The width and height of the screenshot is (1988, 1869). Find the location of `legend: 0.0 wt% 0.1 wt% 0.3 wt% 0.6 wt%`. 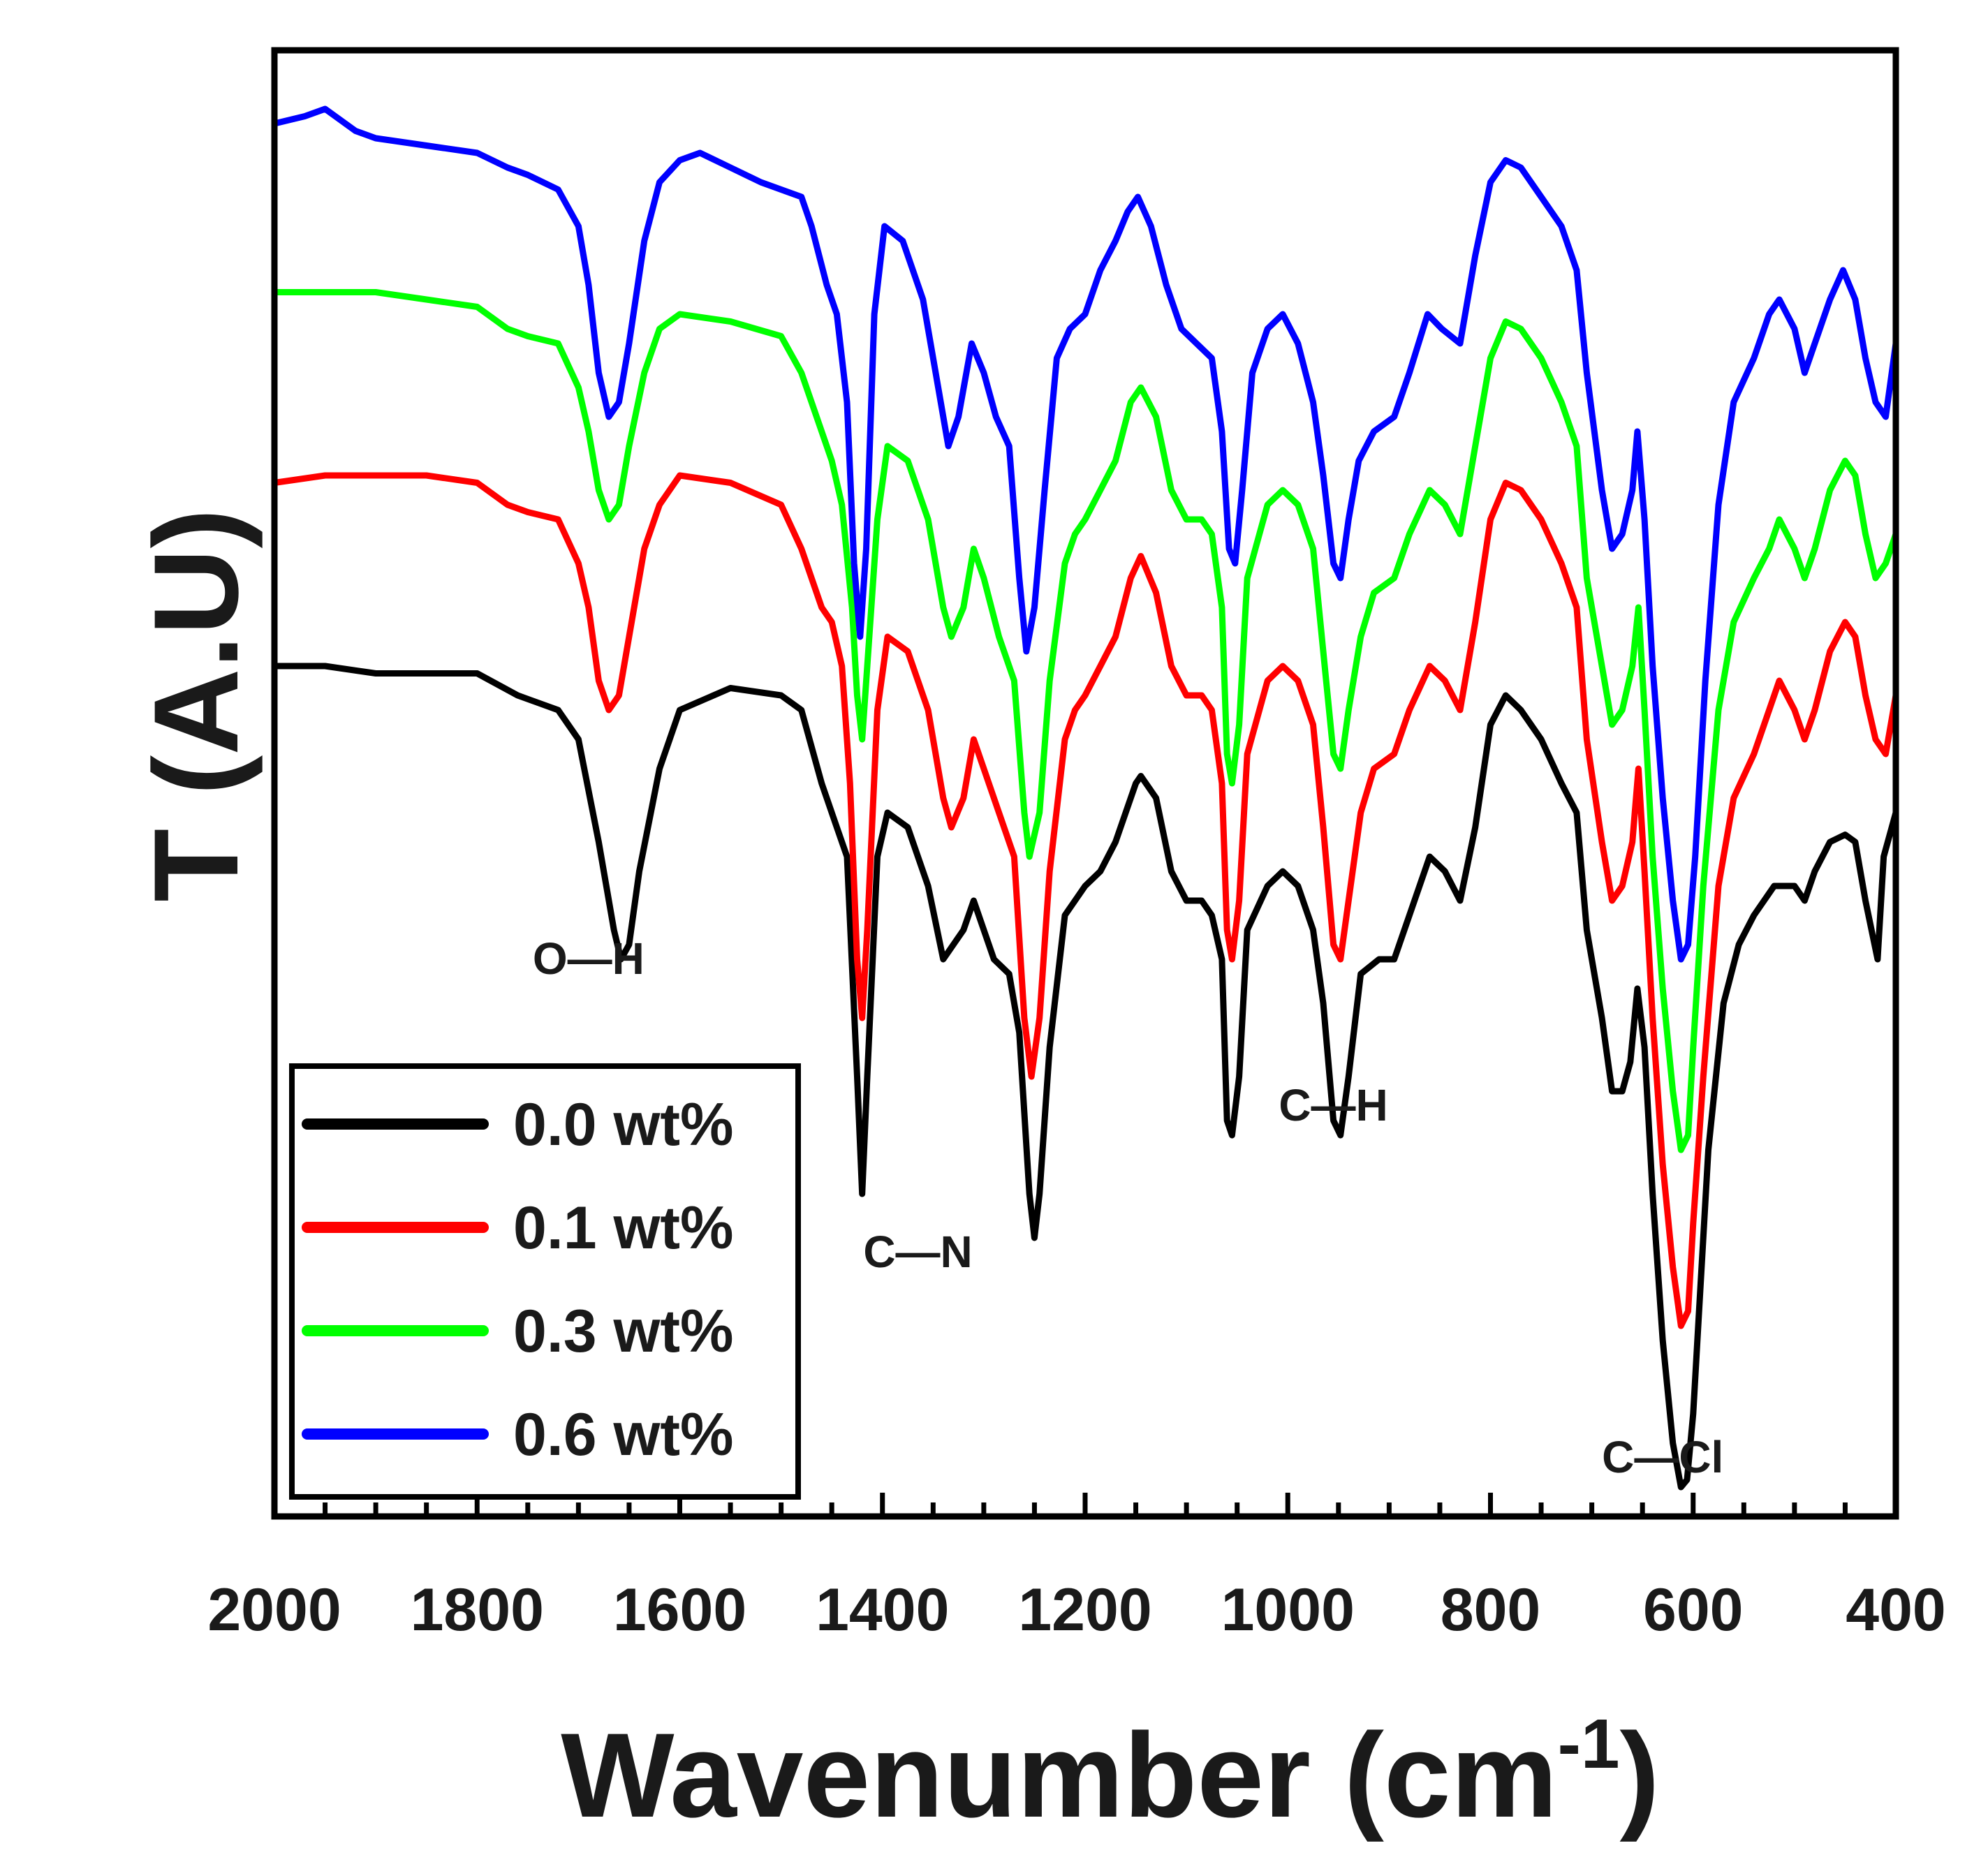

legend: 0.0 wt% 0.1 wt% 0.3 wt% 0.6 wt% is located at coordinates (545, 1281).